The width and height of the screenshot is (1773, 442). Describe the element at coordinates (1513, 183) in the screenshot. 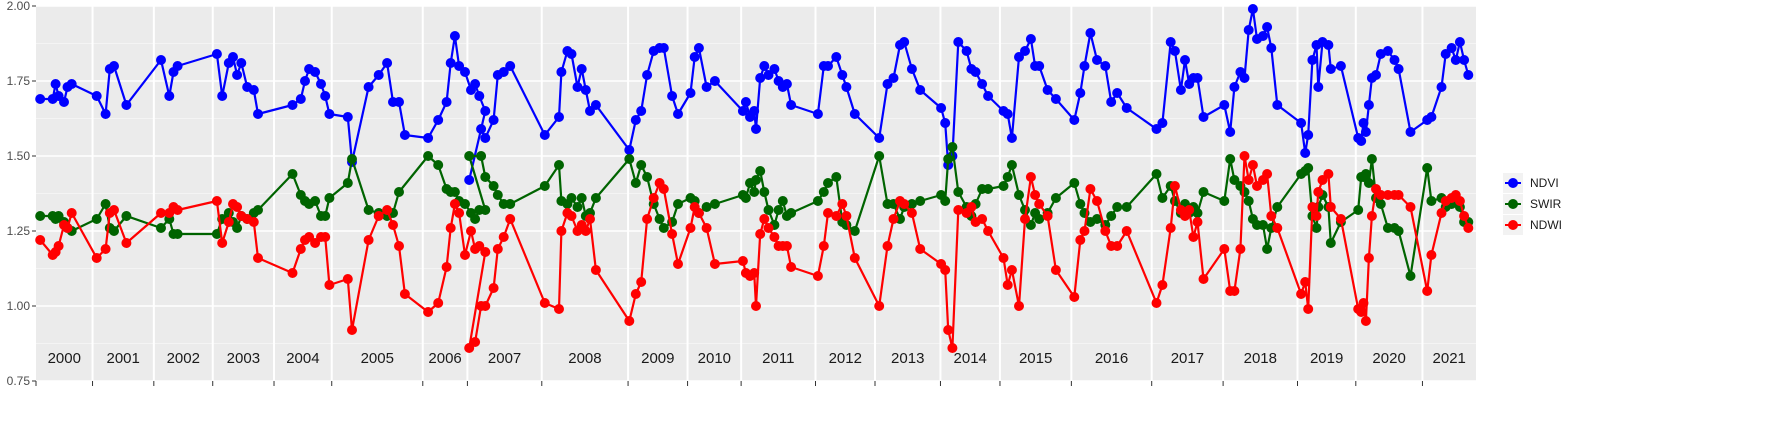

I see `legend-marker-ndvi` at that location.